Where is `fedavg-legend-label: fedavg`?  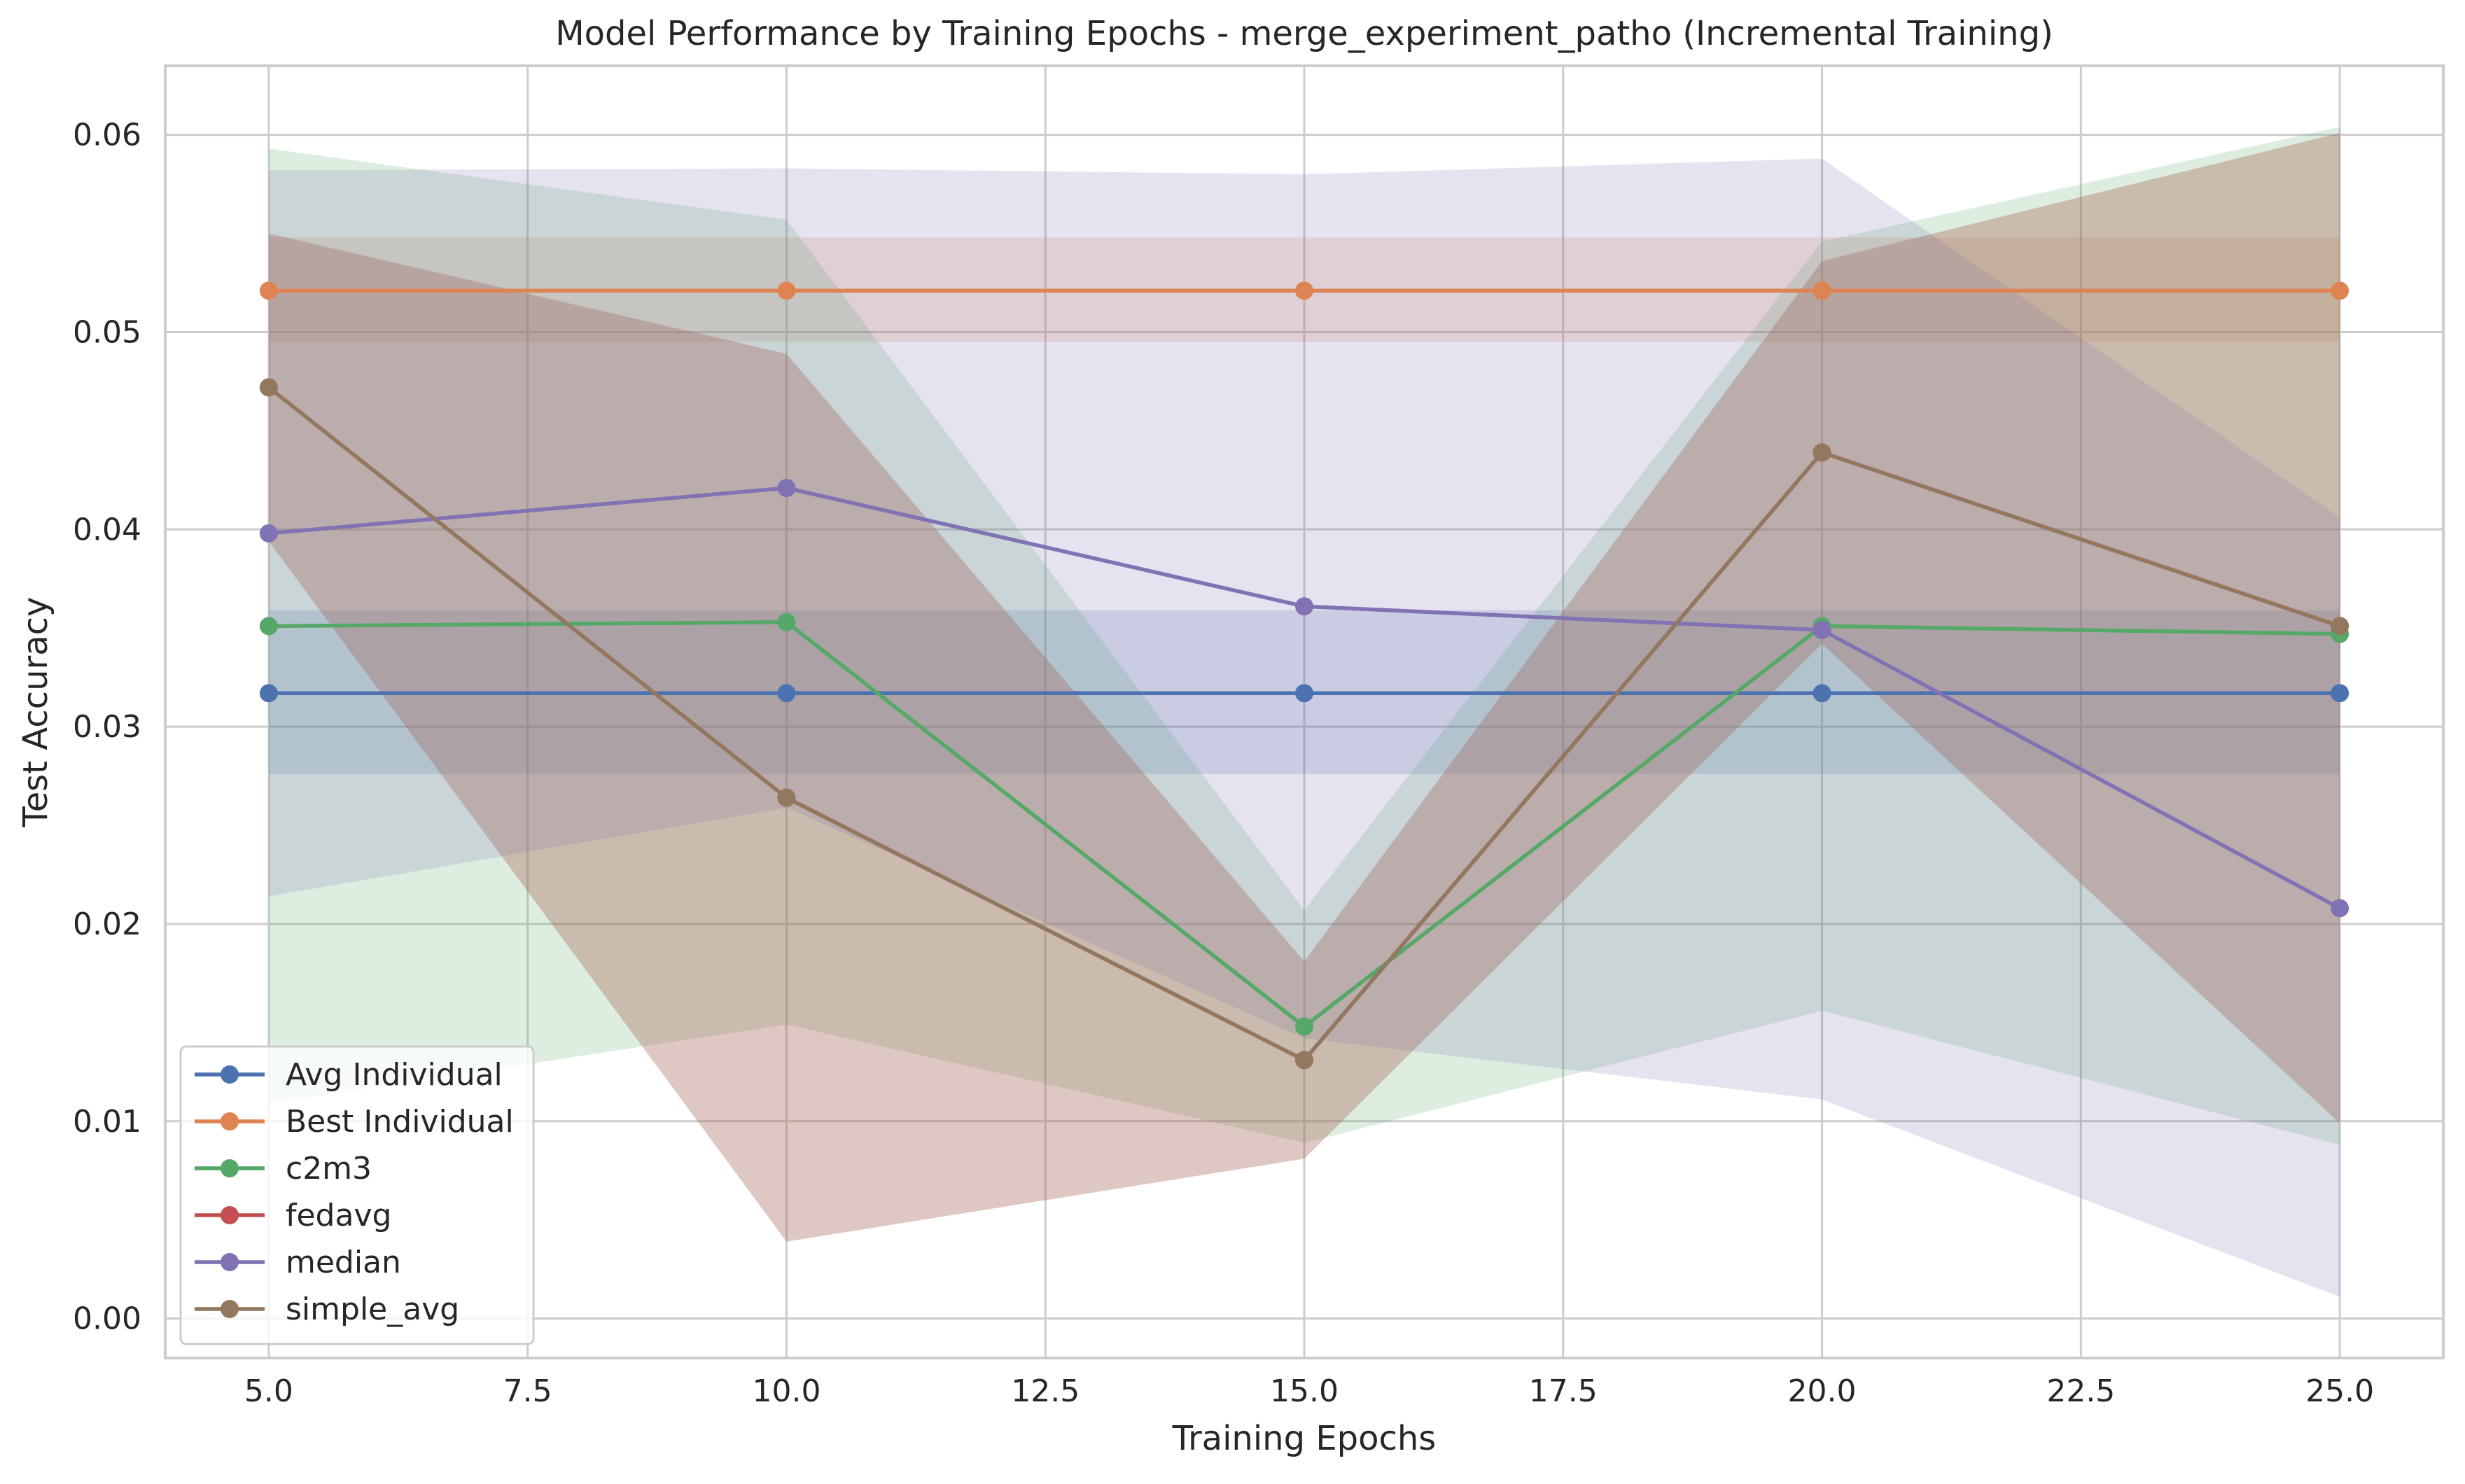
fedavg-legend-label: fedavg is located at coordinates (338, 1215).